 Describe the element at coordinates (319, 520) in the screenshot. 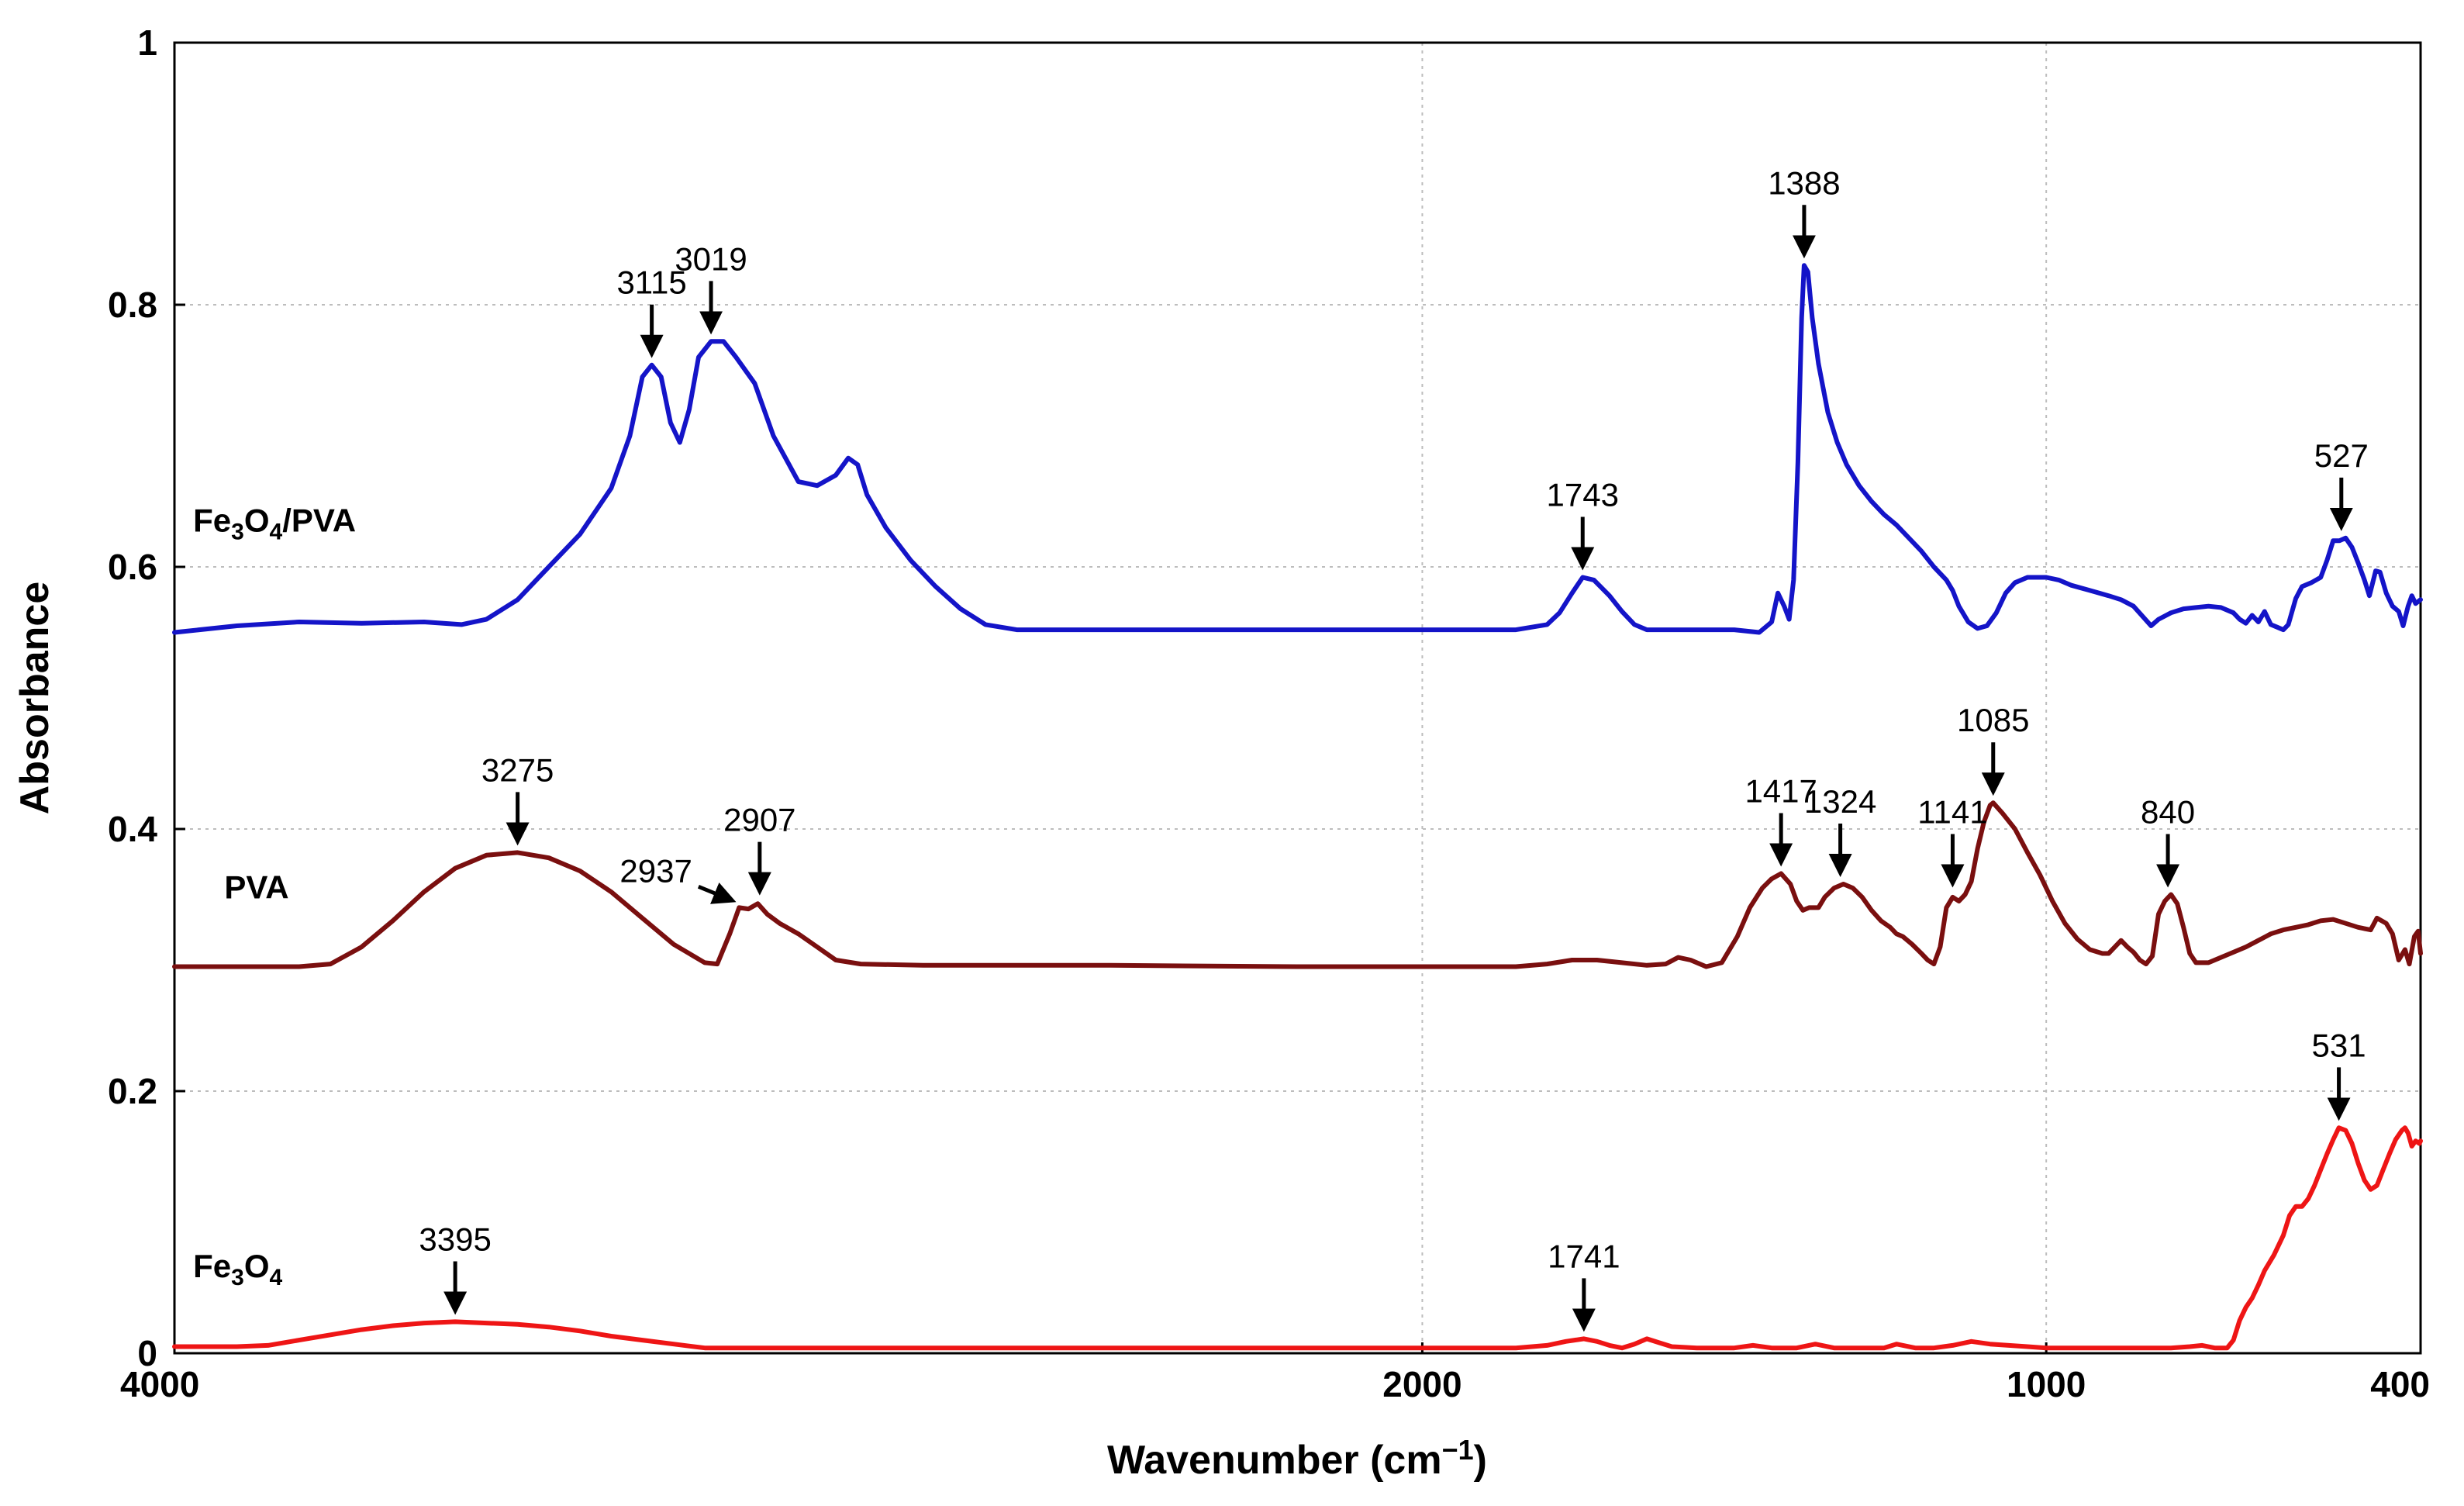

I see `series-label-part: /PVA` at that location.